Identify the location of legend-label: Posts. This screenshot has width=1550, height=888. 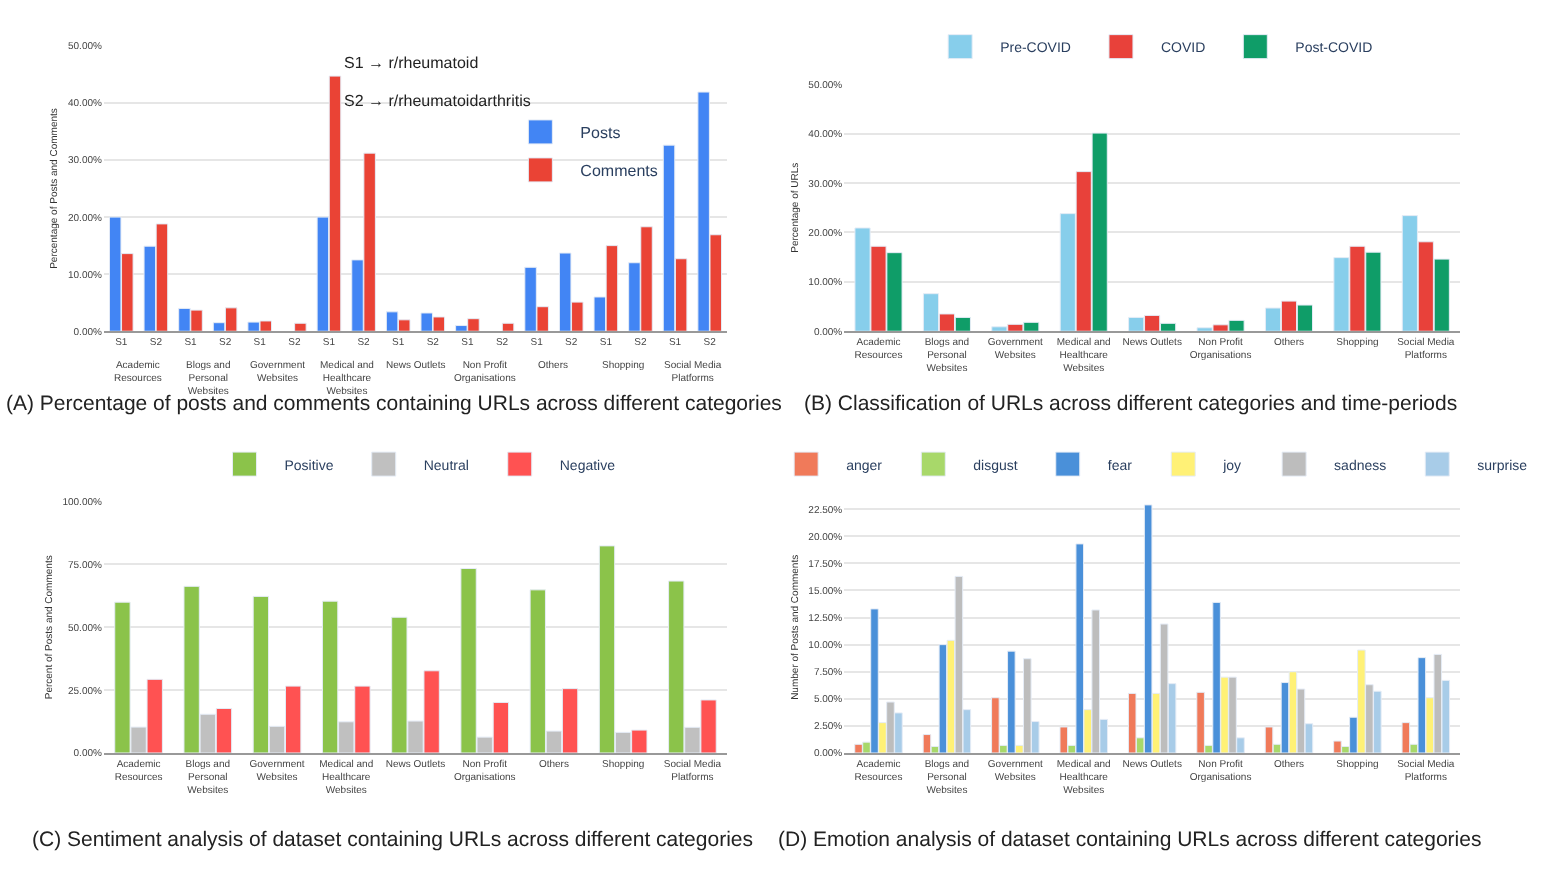
(600, 133).